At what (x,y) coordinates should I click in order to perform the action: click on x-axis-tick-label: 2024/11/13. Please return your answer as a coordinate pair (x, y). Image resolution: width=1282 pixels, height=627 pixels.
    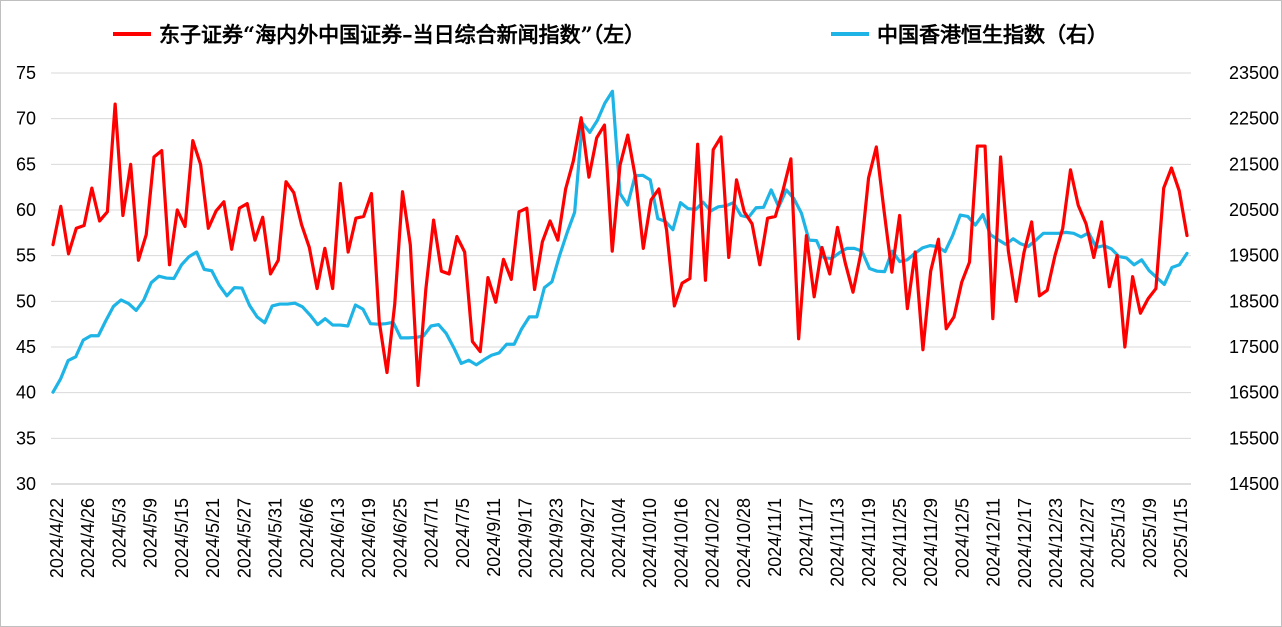
    Looking at the image, I should click on (838, 542).